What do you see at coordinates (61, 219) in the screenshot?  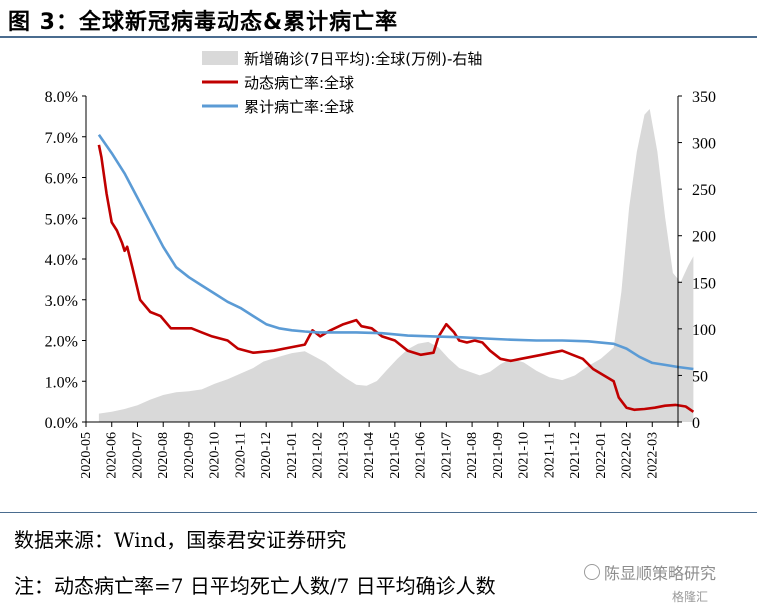 I see `y-left-tick-label: 5.0%` at bounding box center [61, 219].